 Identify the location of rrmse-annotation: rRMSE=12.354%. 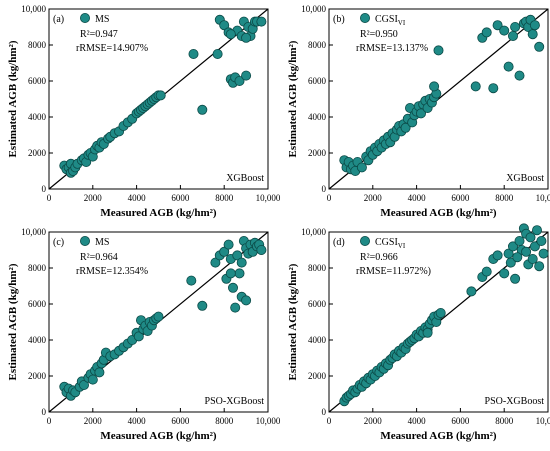
(112, 271).